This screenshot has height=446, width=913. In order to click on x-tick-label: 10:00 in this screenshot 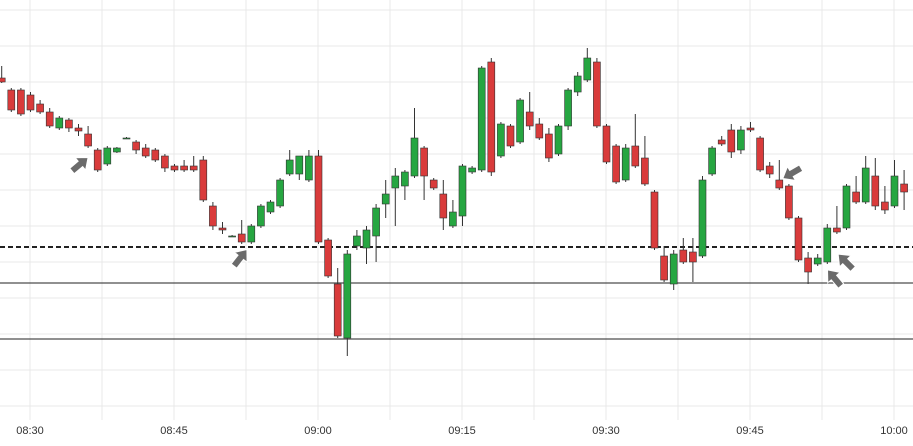, I will do `click(894, 431)`.